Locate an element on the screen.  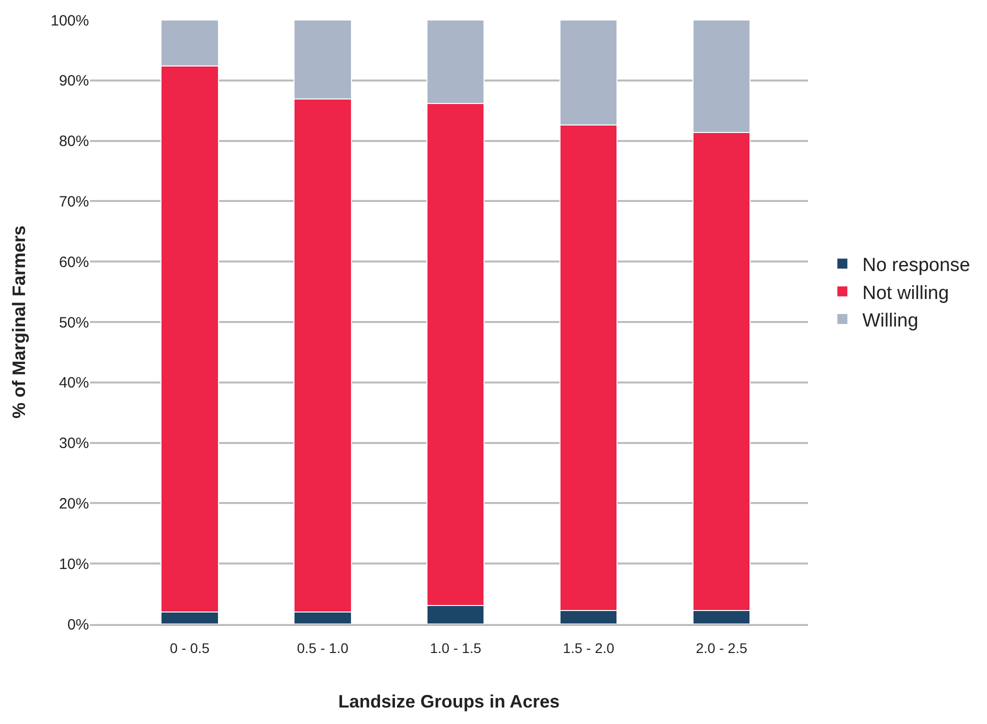
y-tick-label: 70% is located at coordinates (73, 201).